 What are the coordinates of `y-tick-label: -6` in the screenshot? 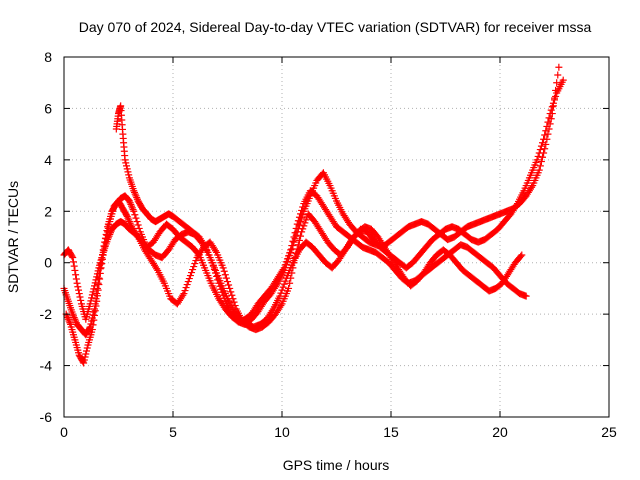 It's located at (46, 417).